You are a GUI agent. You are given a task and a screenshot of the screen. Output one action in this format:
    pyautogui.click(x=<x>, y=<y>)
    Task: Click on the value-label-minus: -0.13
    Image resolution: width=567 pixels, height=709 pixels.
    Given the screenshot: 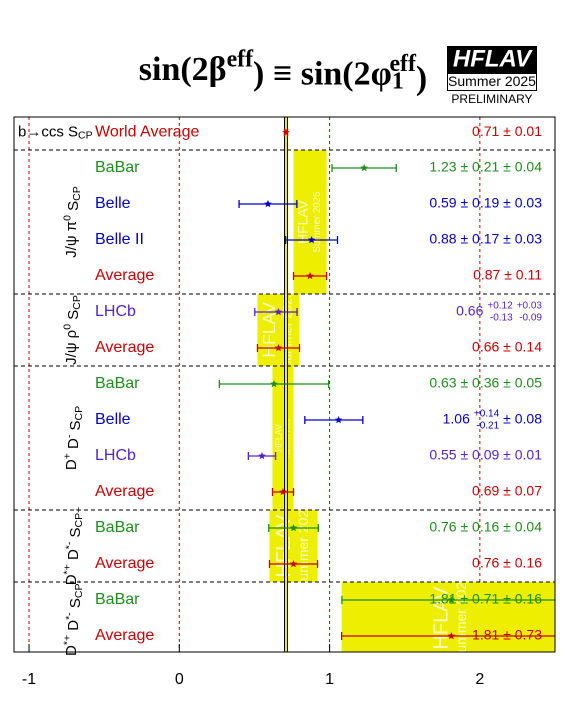 What is the action you would take?
    pyautogui.click(x=501, y=318)
    